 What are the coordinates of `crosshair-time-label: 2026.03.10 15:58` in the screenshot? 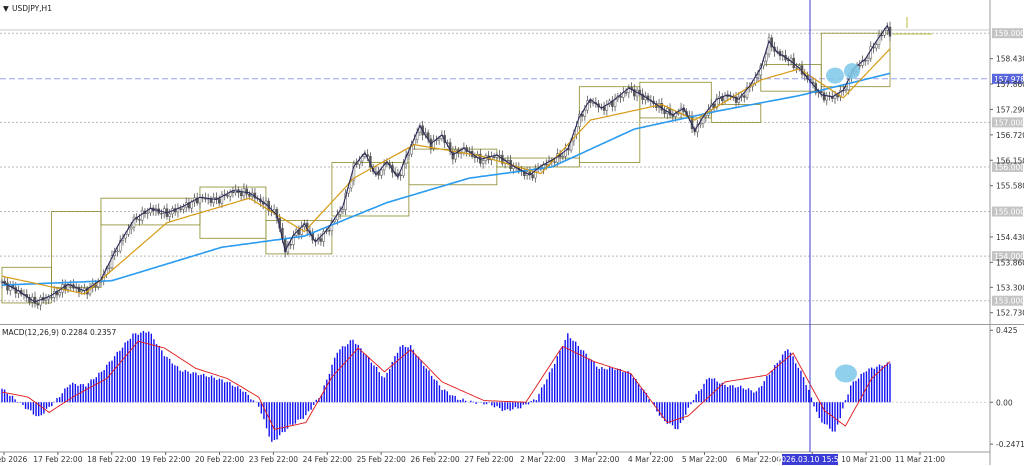 It's located at (810, 459).